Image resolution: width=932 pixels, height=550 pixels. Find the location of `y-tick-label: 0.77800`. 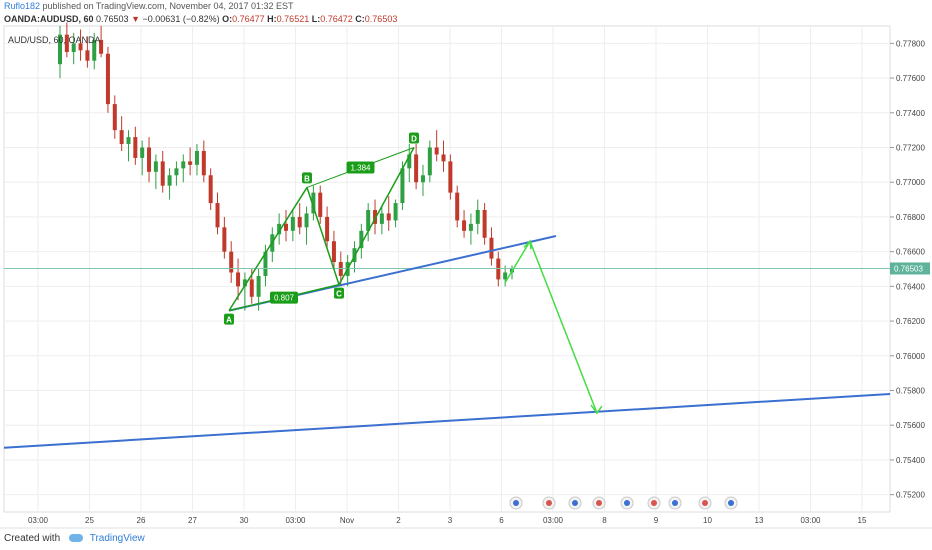

y-tick-label: 0.77800 is located at coordinates (910, 43).